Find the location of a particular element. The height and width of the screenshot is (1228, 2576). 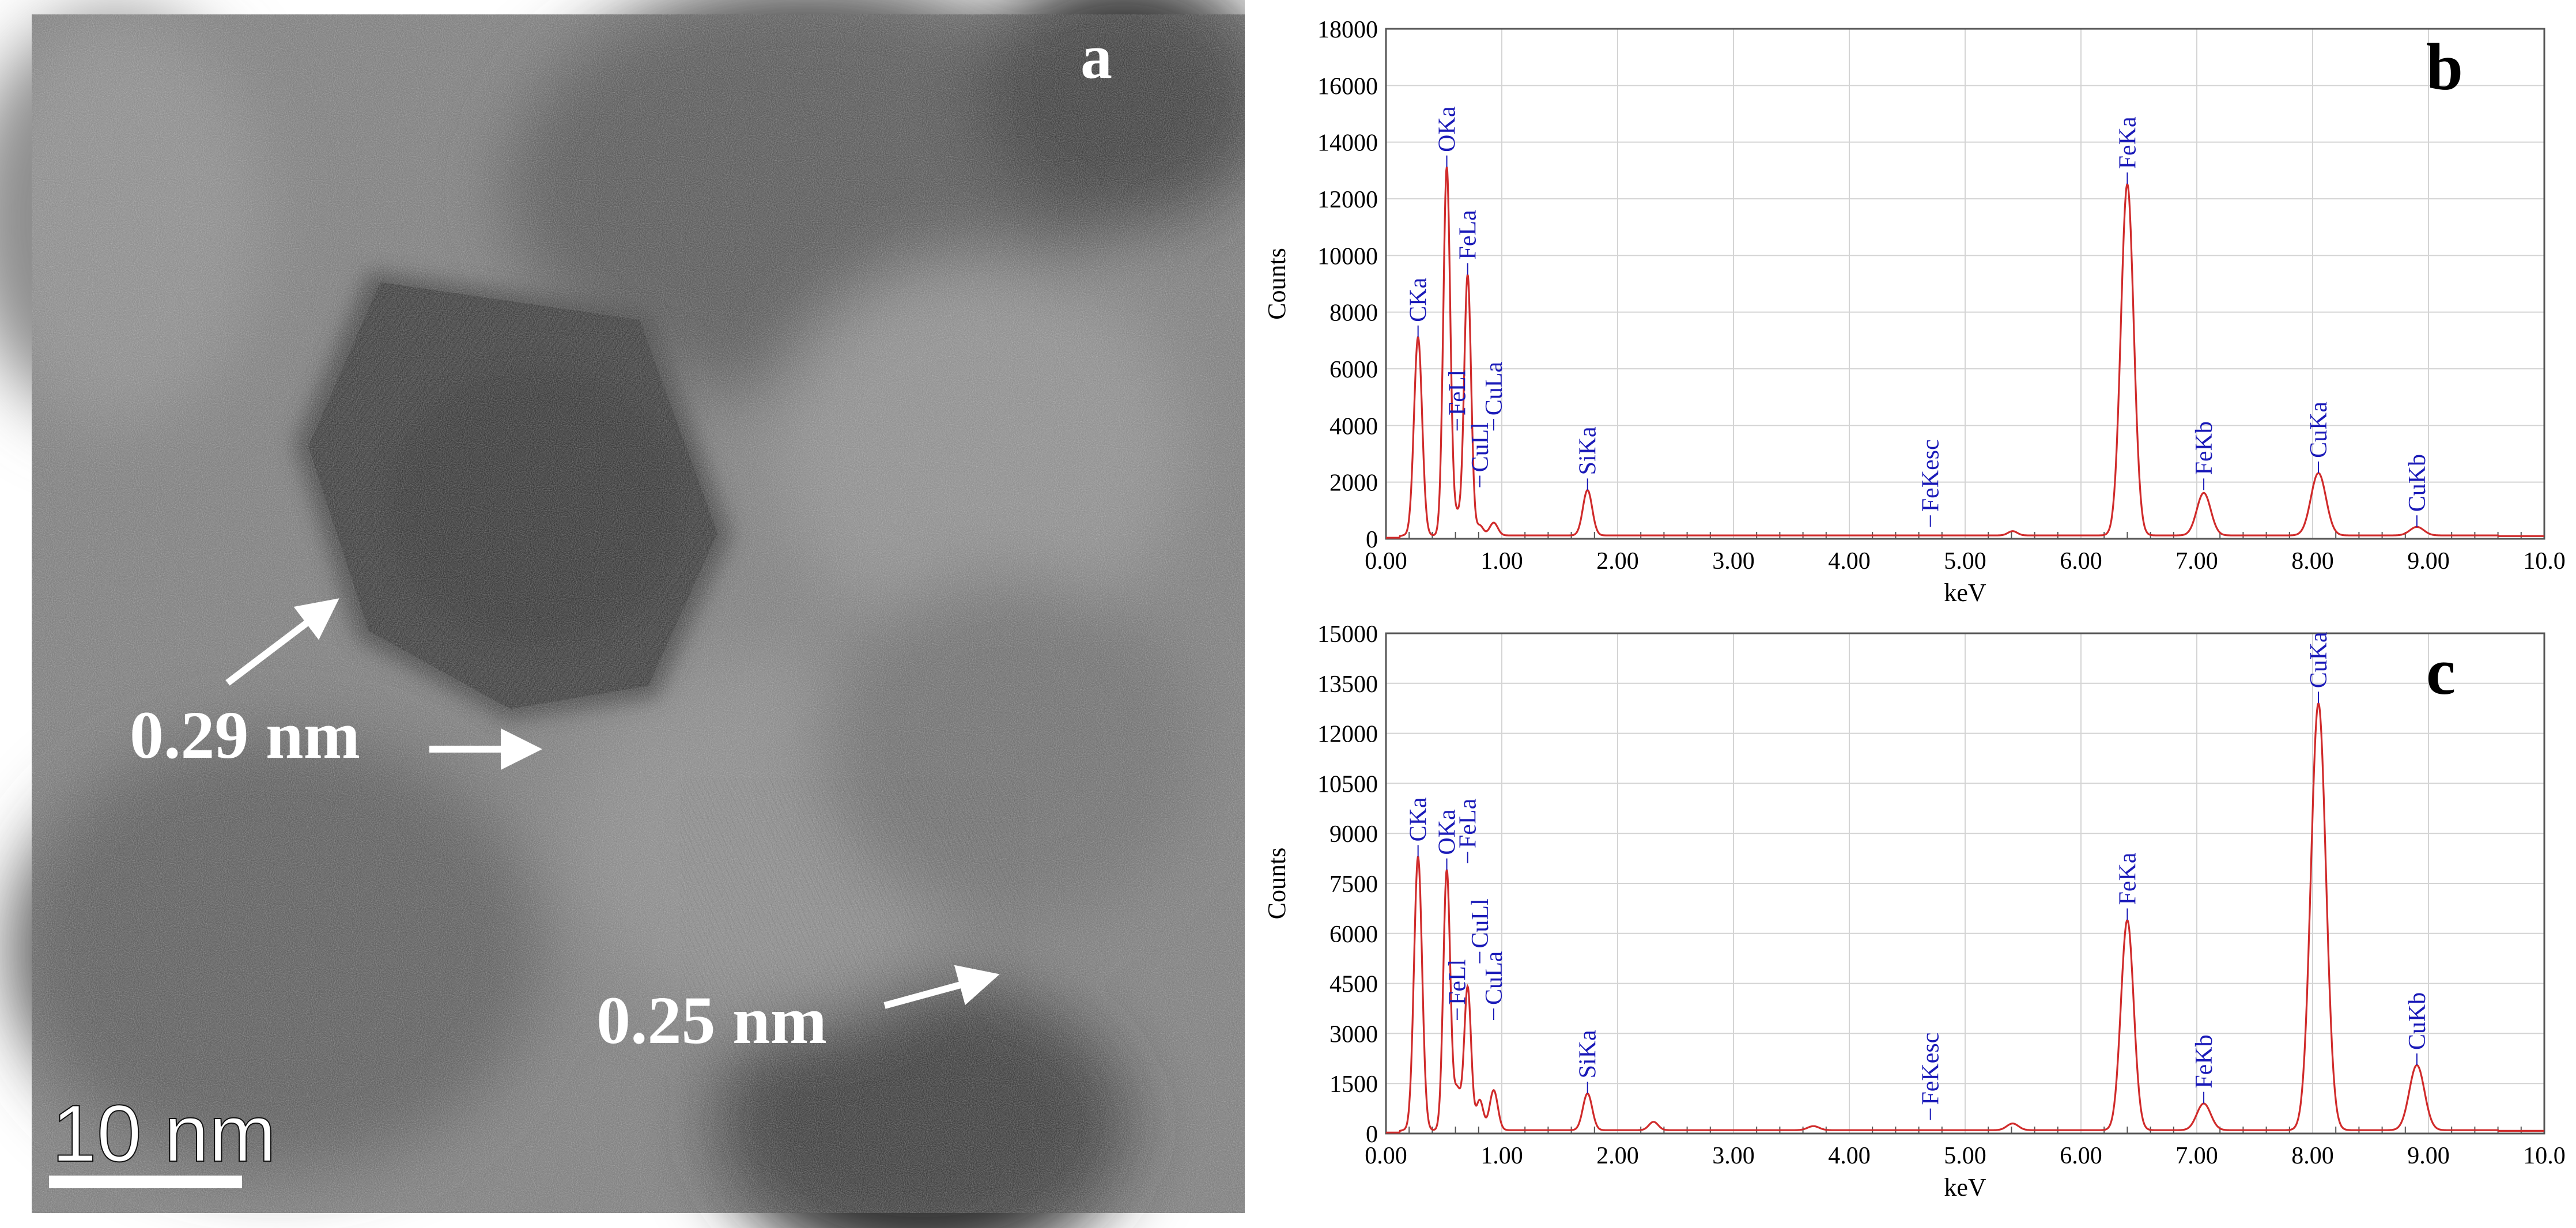

y-tick-label: 10000 is located at coordinates (1347, 256).